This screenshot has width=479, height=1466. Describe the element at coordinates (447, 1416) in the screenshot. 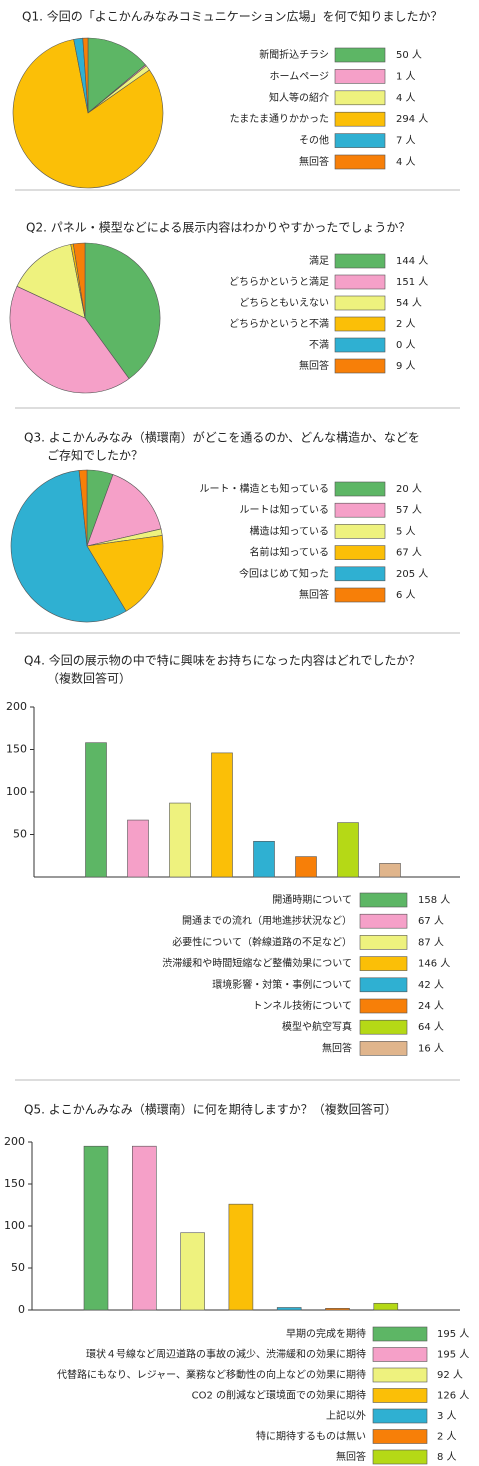

I see `value-label: 3 人` at that location.